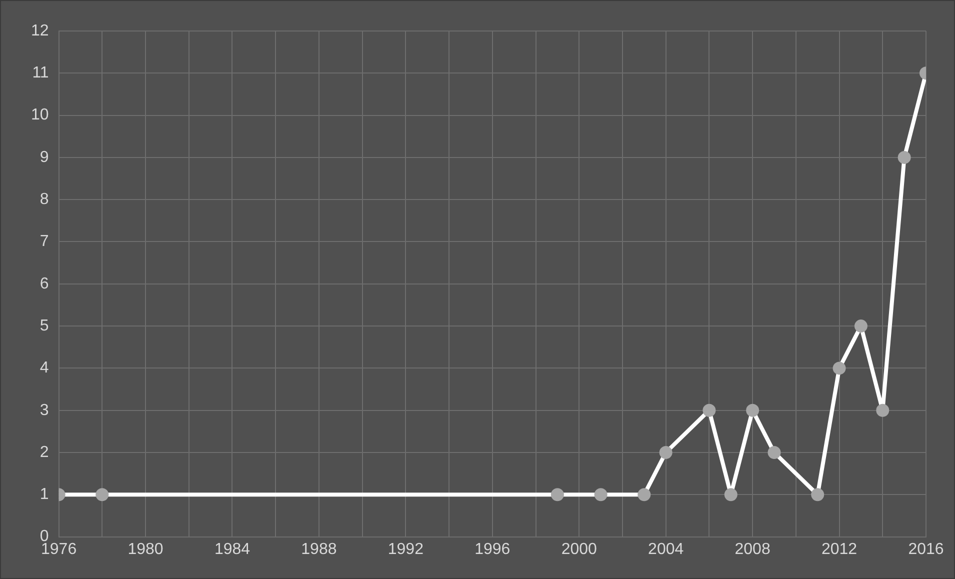 The height and width of the screenshot is (579, 955). Describe the element at coordinates (926, 549) in the screenshot. I see `x-tick-label: 2016` at that location.